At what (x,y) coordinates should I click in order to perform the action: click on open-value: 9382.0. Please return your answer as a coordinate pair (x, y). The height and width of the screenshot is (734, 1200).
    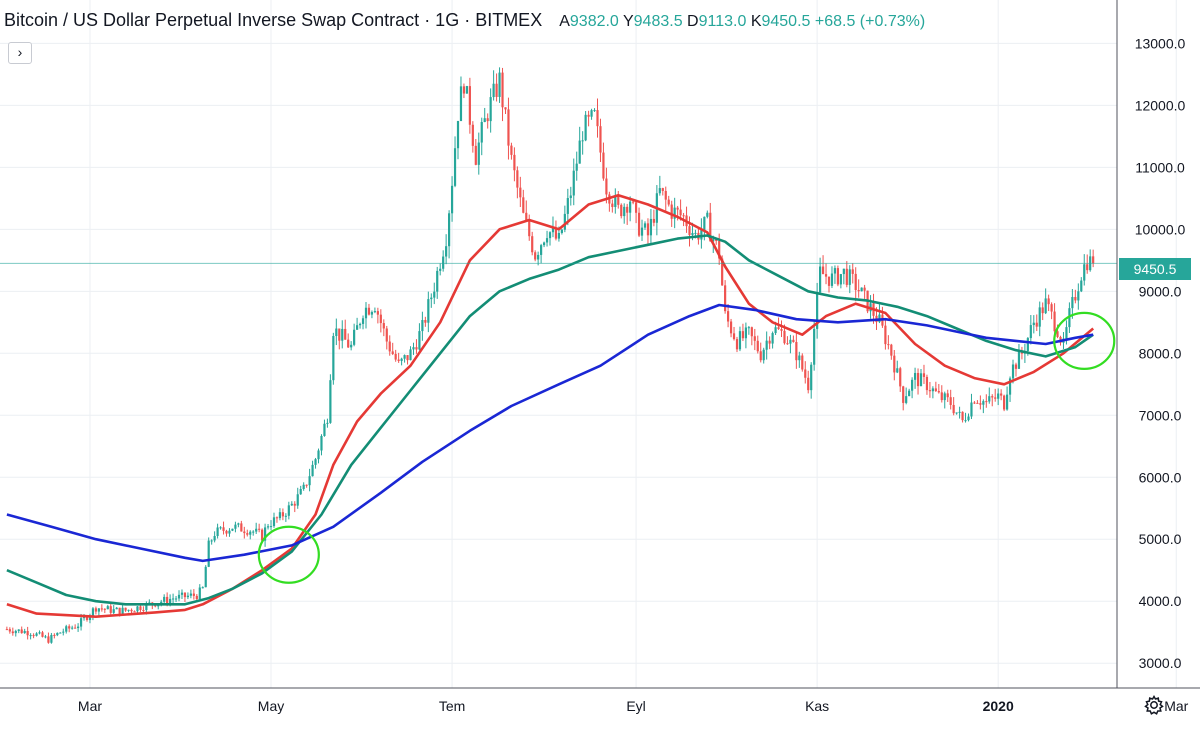
    Looking at the image, I should click on (594, 21).